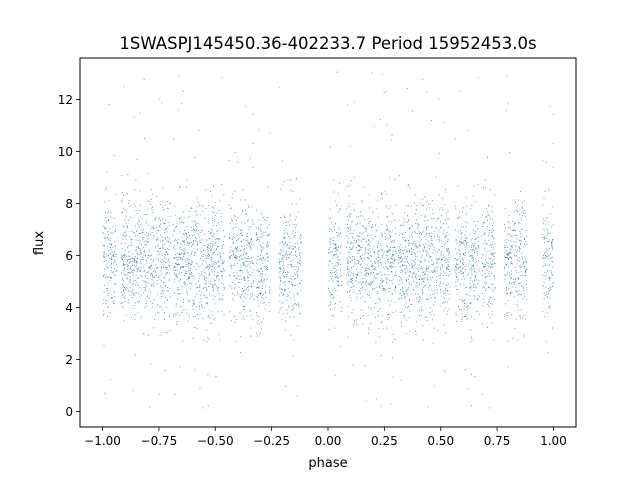  I want to click on y-tick-label: 6, so click(69, 256).